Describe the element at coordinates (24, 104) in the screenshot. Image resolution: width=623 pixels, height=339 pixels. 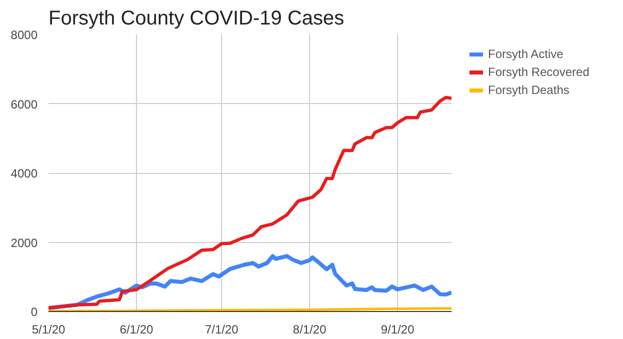
I see `y-tick-label: 6000` at that location.